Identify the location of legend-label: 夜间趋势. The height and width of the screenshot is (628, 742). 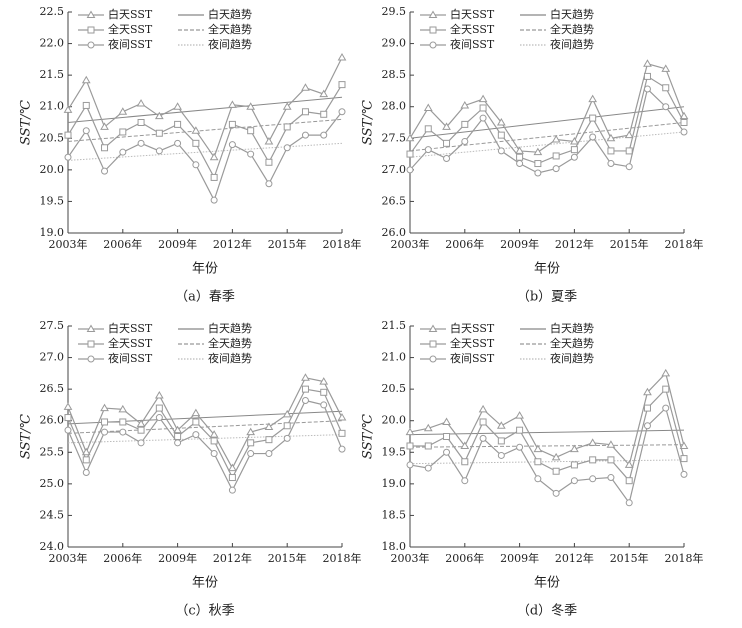
(572, 44).